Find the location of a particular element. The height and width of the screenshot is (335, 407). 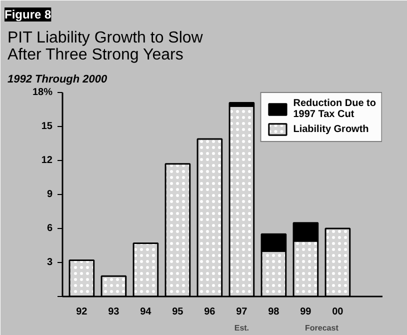

x-tick-label: 99 is located at coordinates (306, 312).